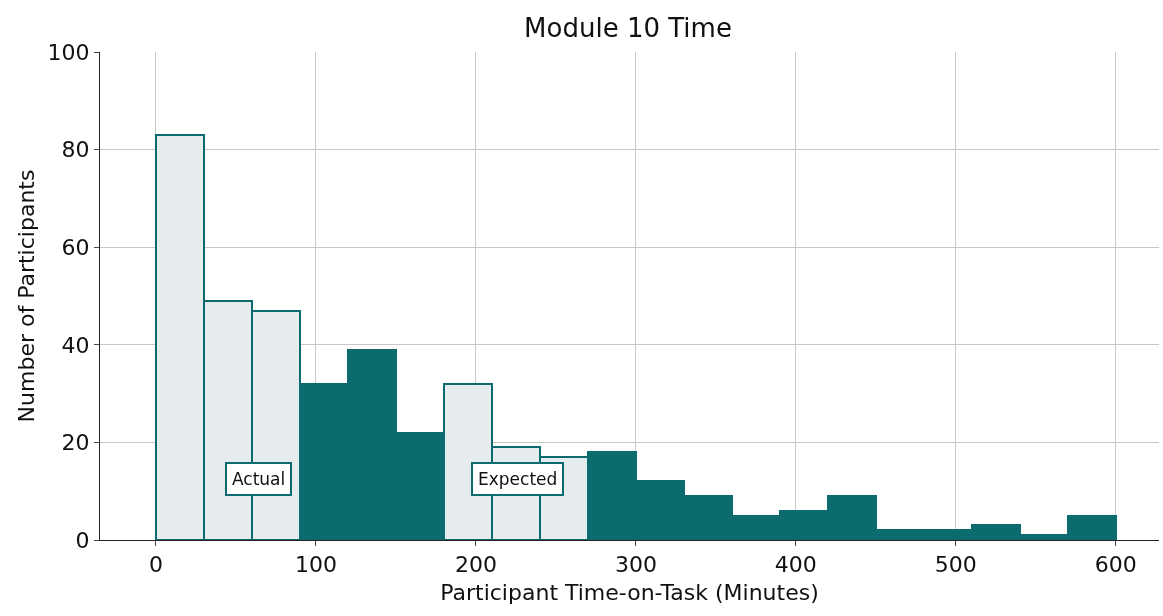 This screenshot has width=1163, height=616. What do you see at coordinates (75, 443) in the screenshot?
I see `y-tick-label: 20` at bounding box center [75, 443].